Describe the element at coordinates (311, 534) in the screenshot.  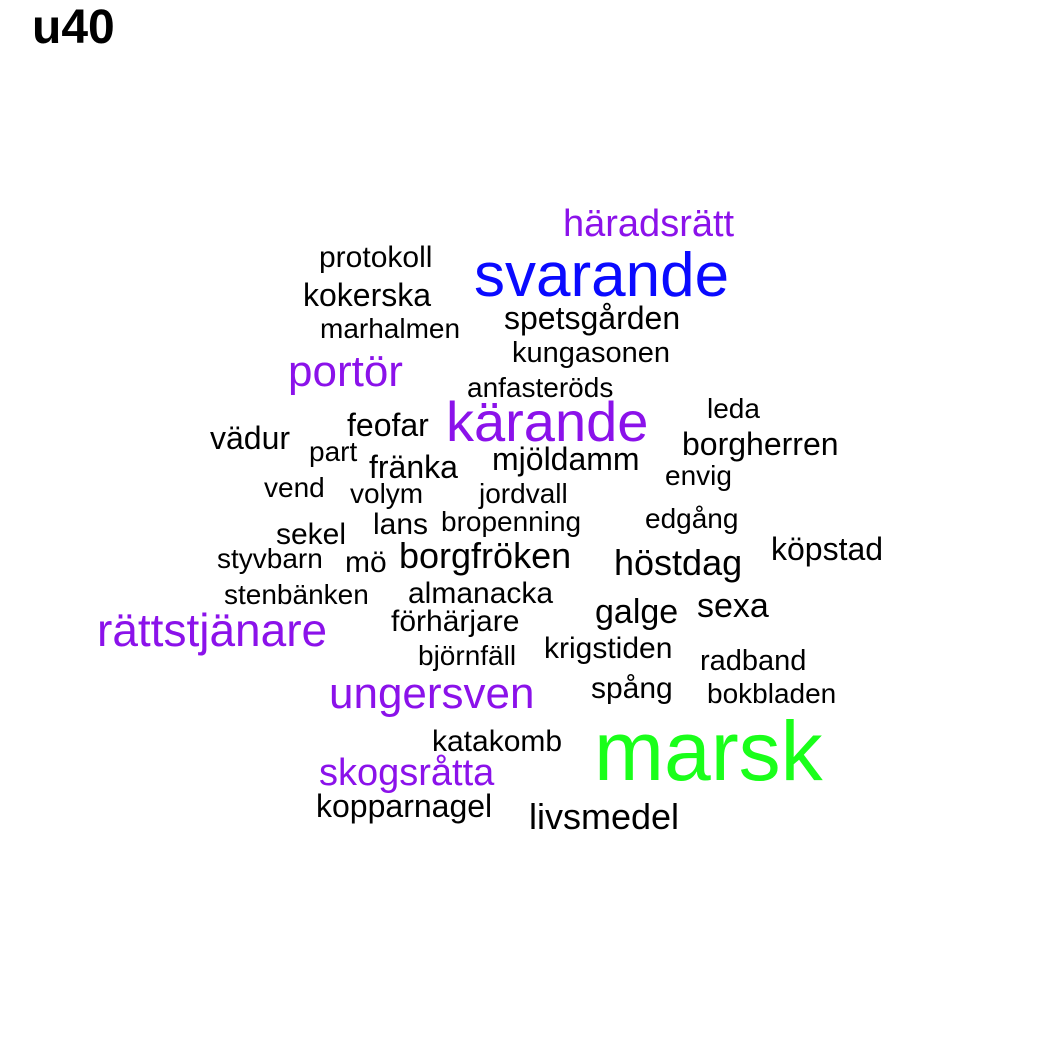
I see `word-sekel: sekel` at that location.